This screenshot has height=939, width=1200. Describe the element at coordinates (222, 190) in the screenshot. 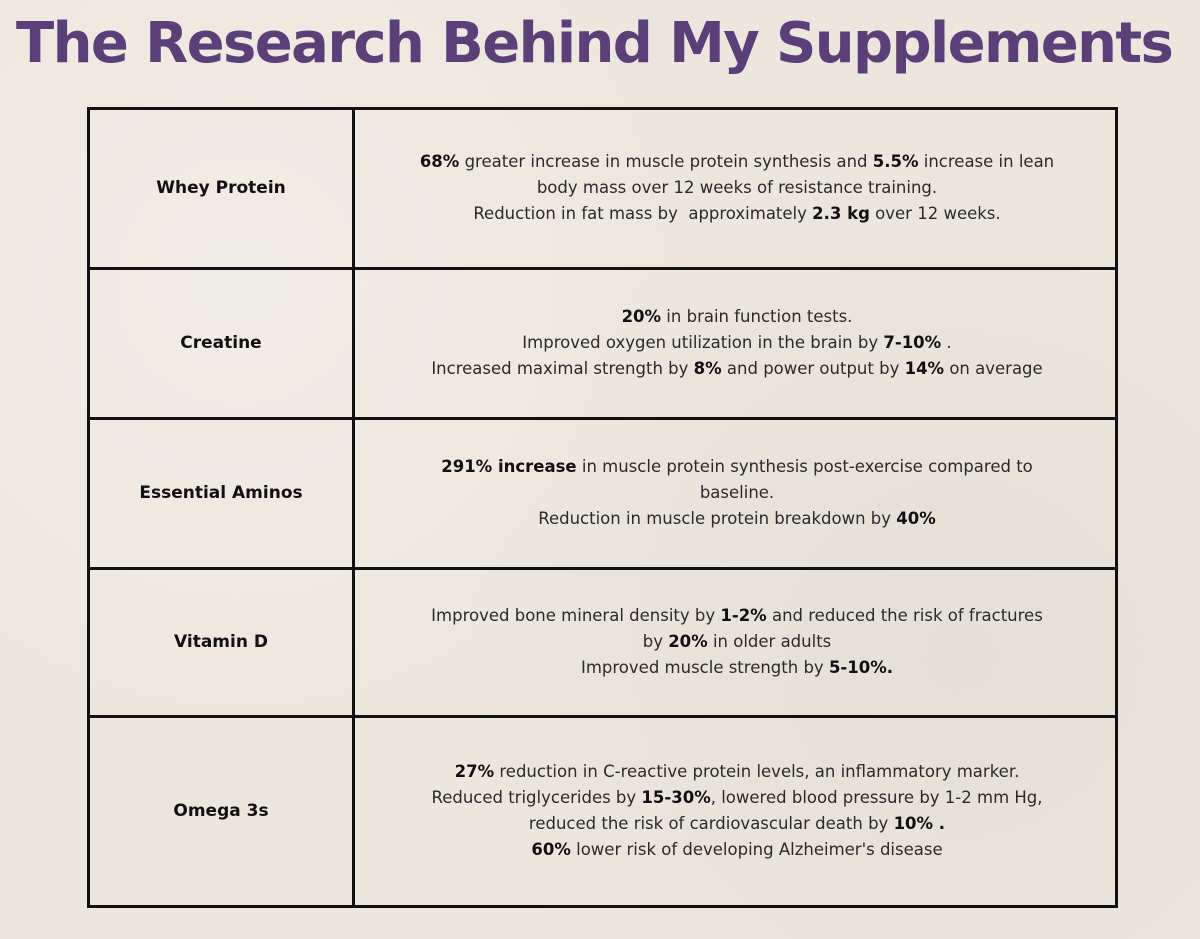

I see `supplement-name: Whey Protein` at that location.